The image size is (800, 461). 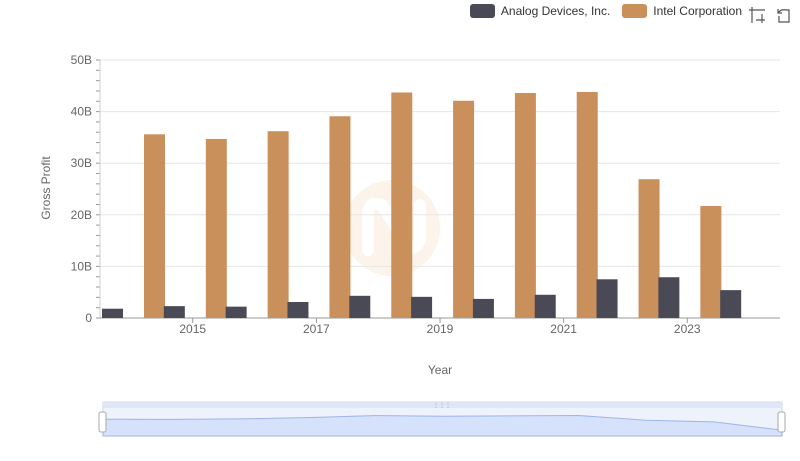 What do you see at coordinates (711, 262) in the screenshot?
I see `bar-intel-2023` at bounding box center [711, 262].